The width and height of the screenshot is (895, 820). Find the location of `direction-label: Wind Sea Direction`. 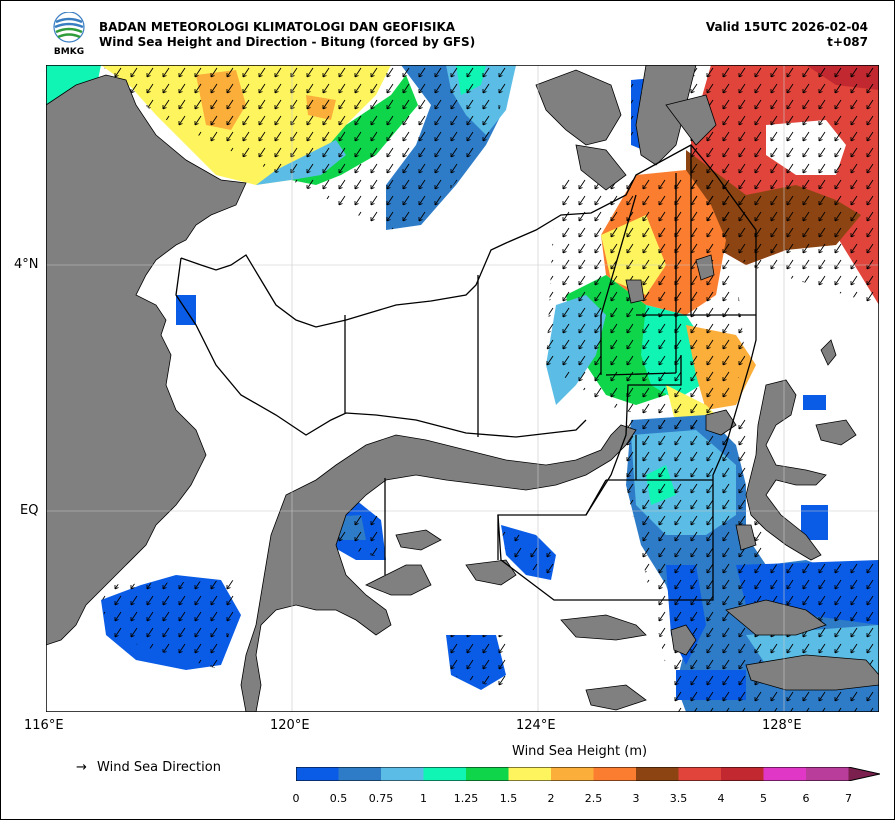

direction-label: Wind Sea Direction is located at coordinates (159, 767).